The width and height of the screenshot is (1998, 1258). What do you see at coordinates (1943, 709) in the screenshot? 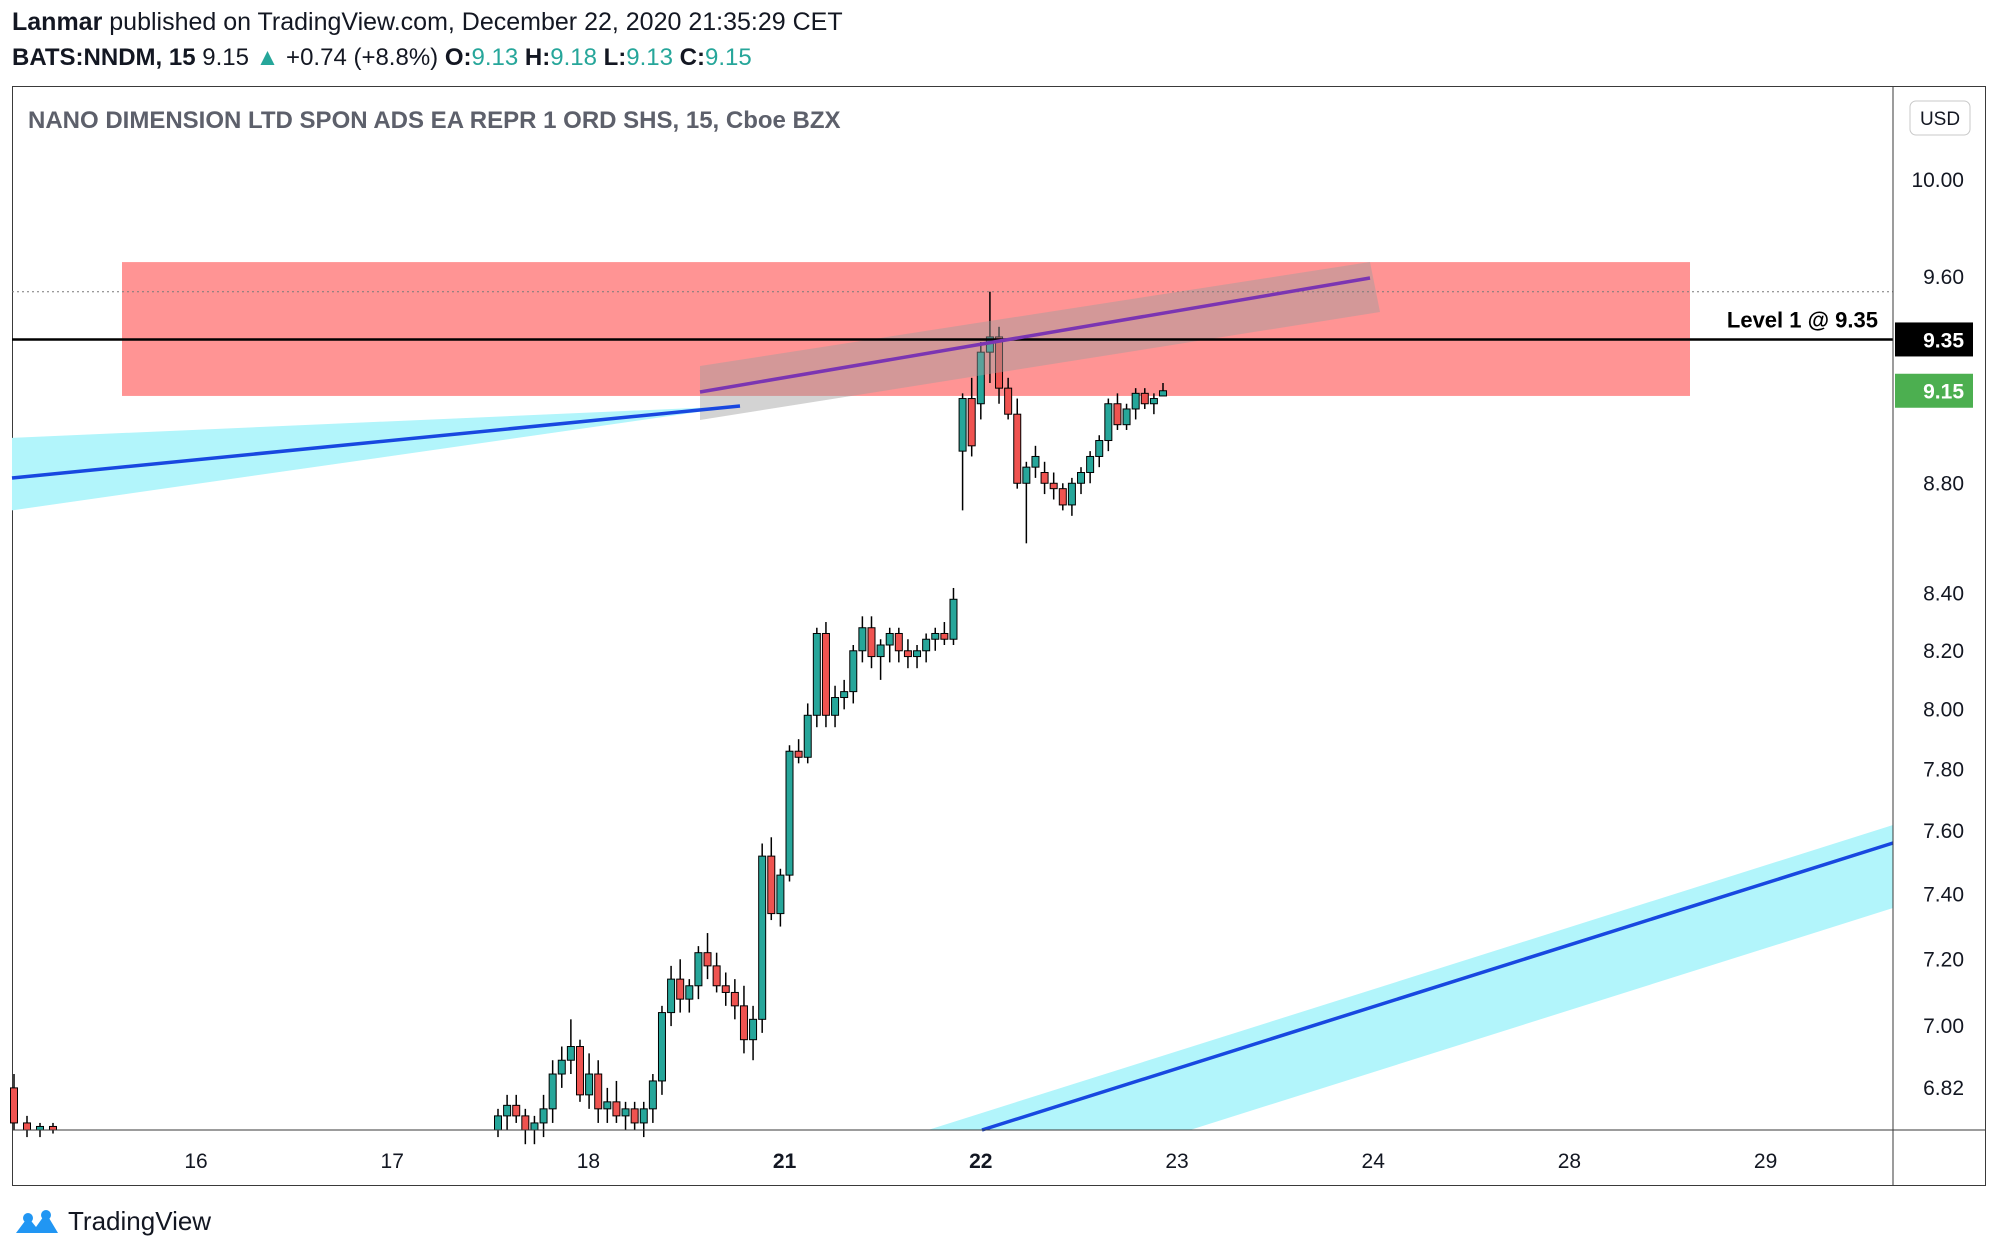
I see `price-tick-label: 8.00` at bounding box center [1943, 709].